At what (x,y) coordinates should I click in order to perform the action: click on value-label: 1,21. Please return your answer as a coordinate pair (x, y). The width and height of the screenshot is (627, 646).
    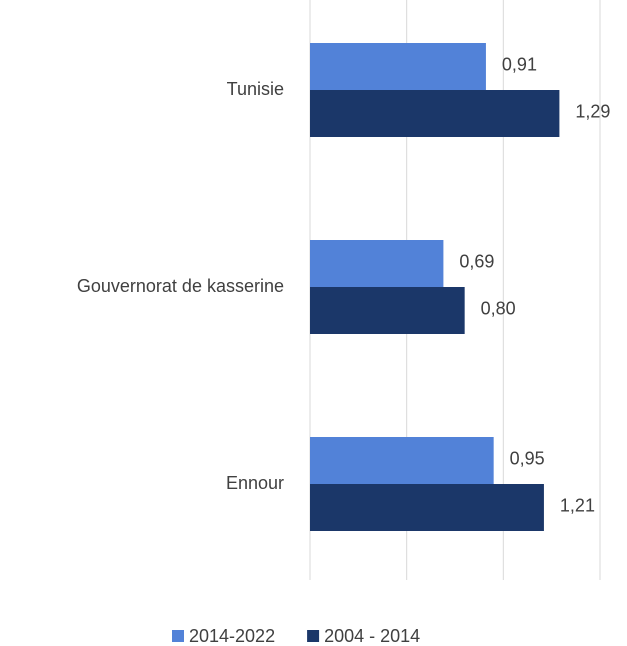
    Looking at the image, I should click on (577, 505).